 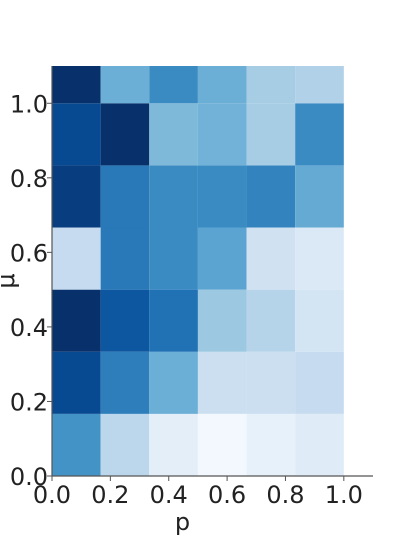 What do you see at coordinates (271, 444) in the screenshot?
I see `heatmap-cell-r0-c4` at bounding box center [271, 444].